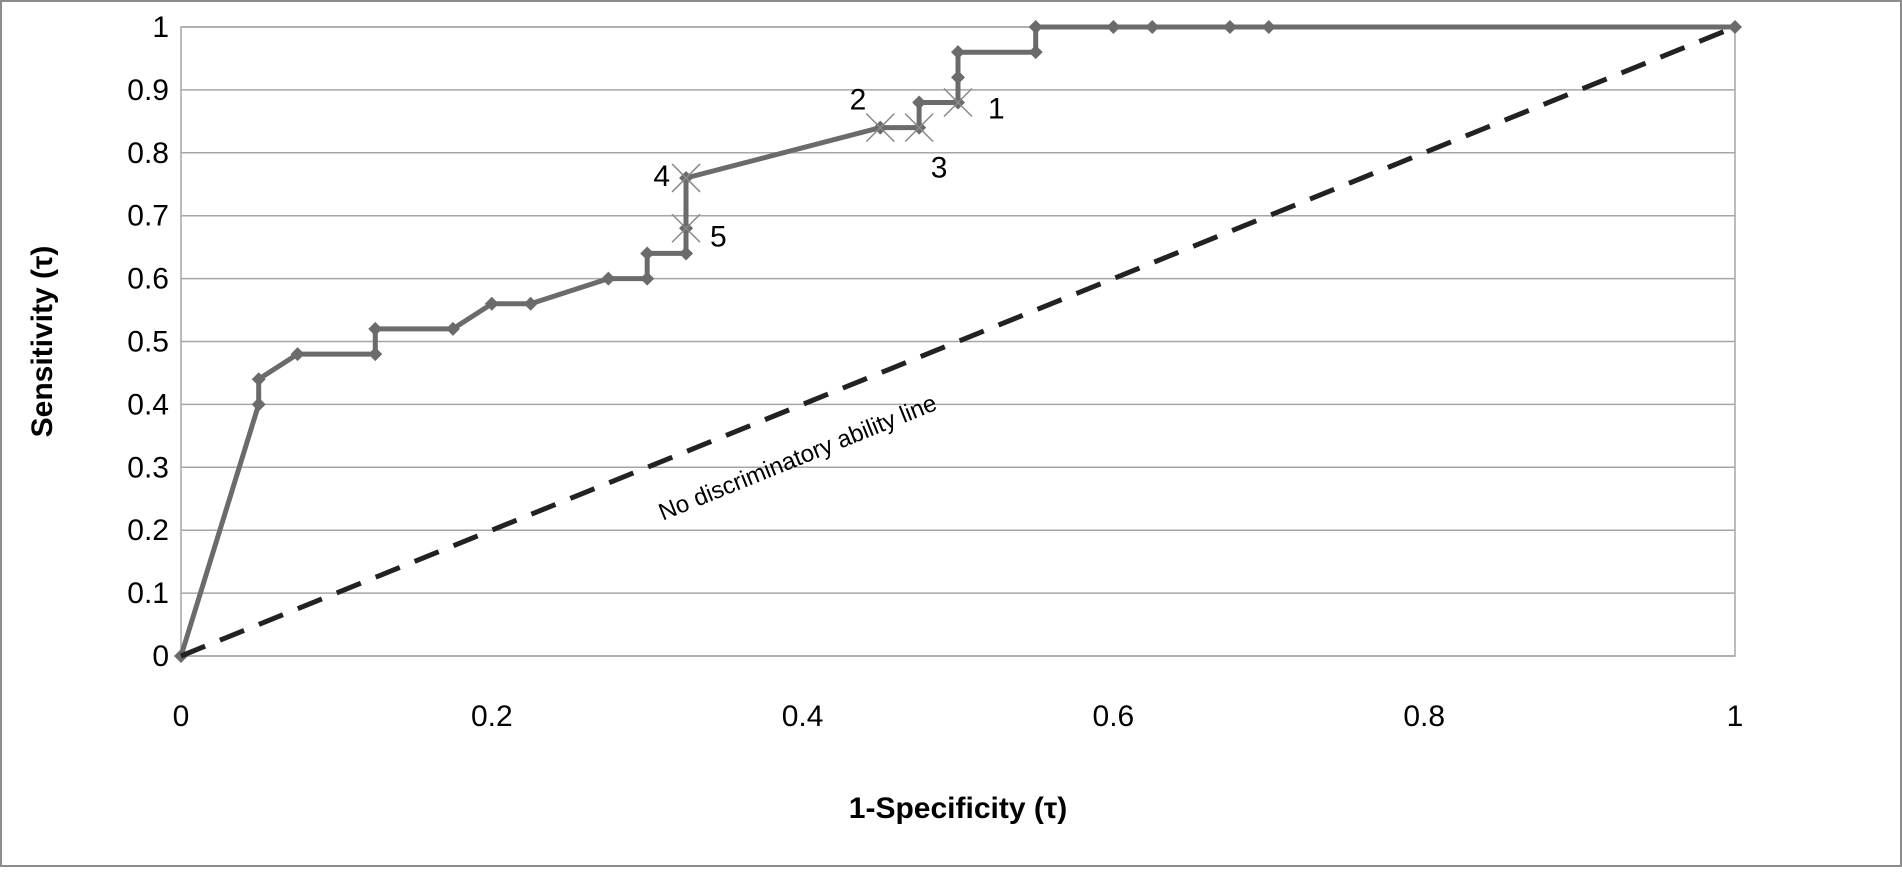 Image resolution: width=1902 pixels, height=872 pixels. Describe the element at coordinates (958, 716) in the screenshot. I see `x-axis-ticks: 0 0.2 0.4 0.6 0.8 1` at that location.